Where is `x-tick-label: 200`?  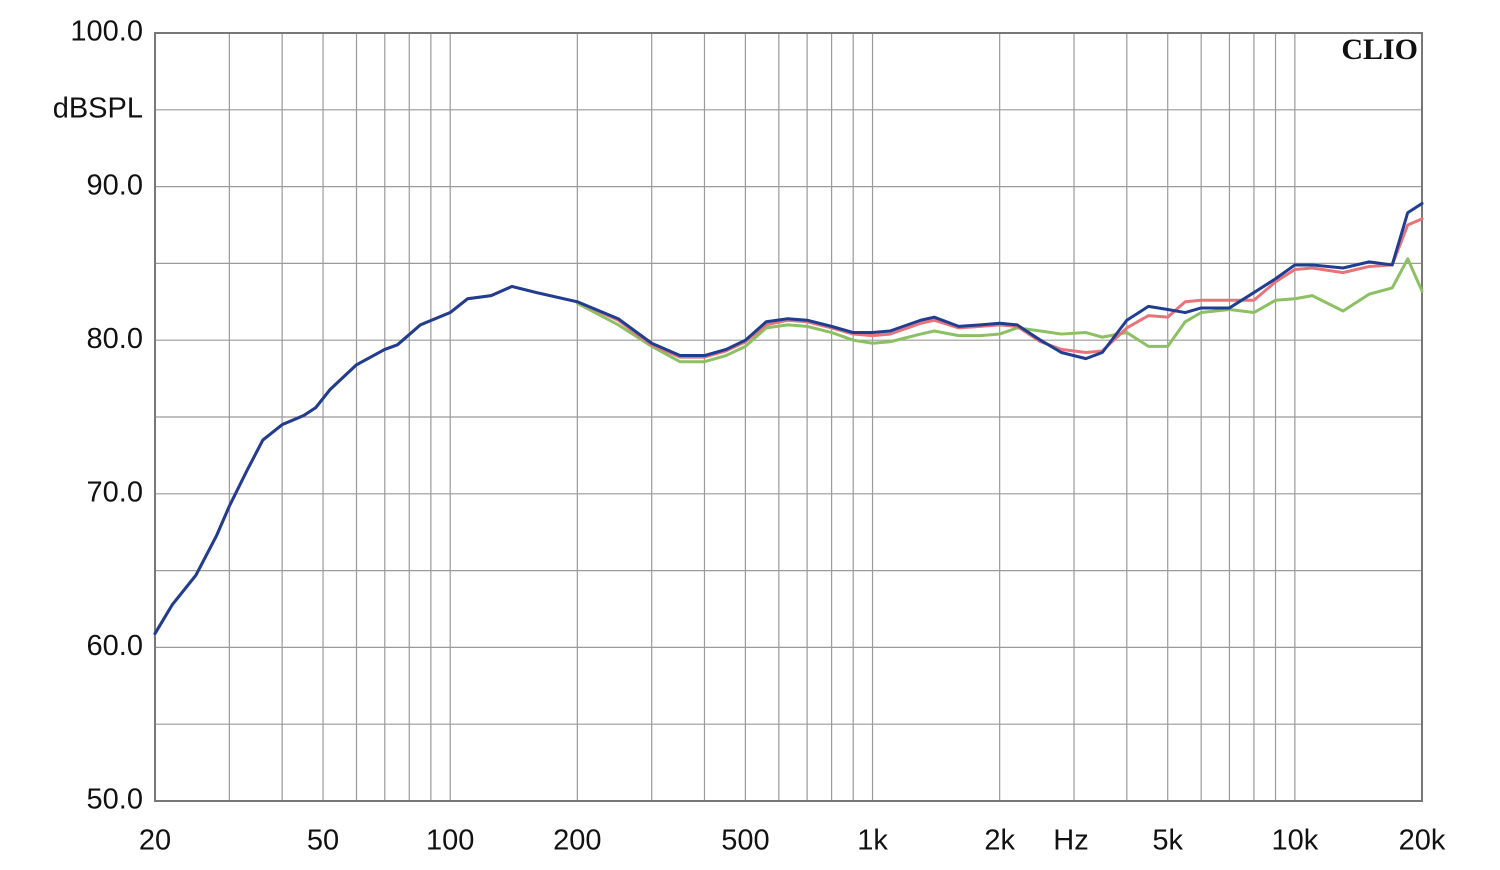 x-tick-label: 200 is located at coordinates (577, 841).